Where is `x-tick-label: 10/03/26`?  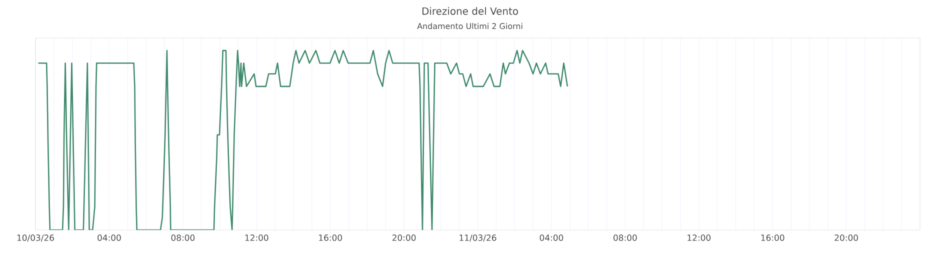
x-tick-label: 10/03/26 is located at coordinates (35, 238).